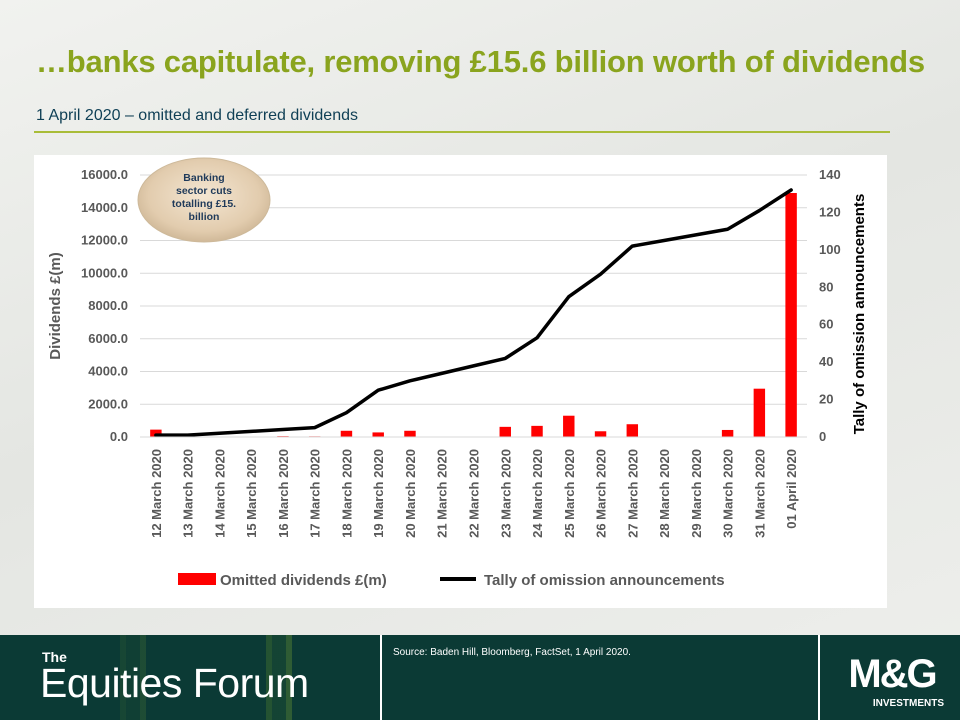 The image size is (960, 720). Describe the element at coordinates (791, 489) in the screenshot. I see `x-tick-label: 01 April 2020` at that location.